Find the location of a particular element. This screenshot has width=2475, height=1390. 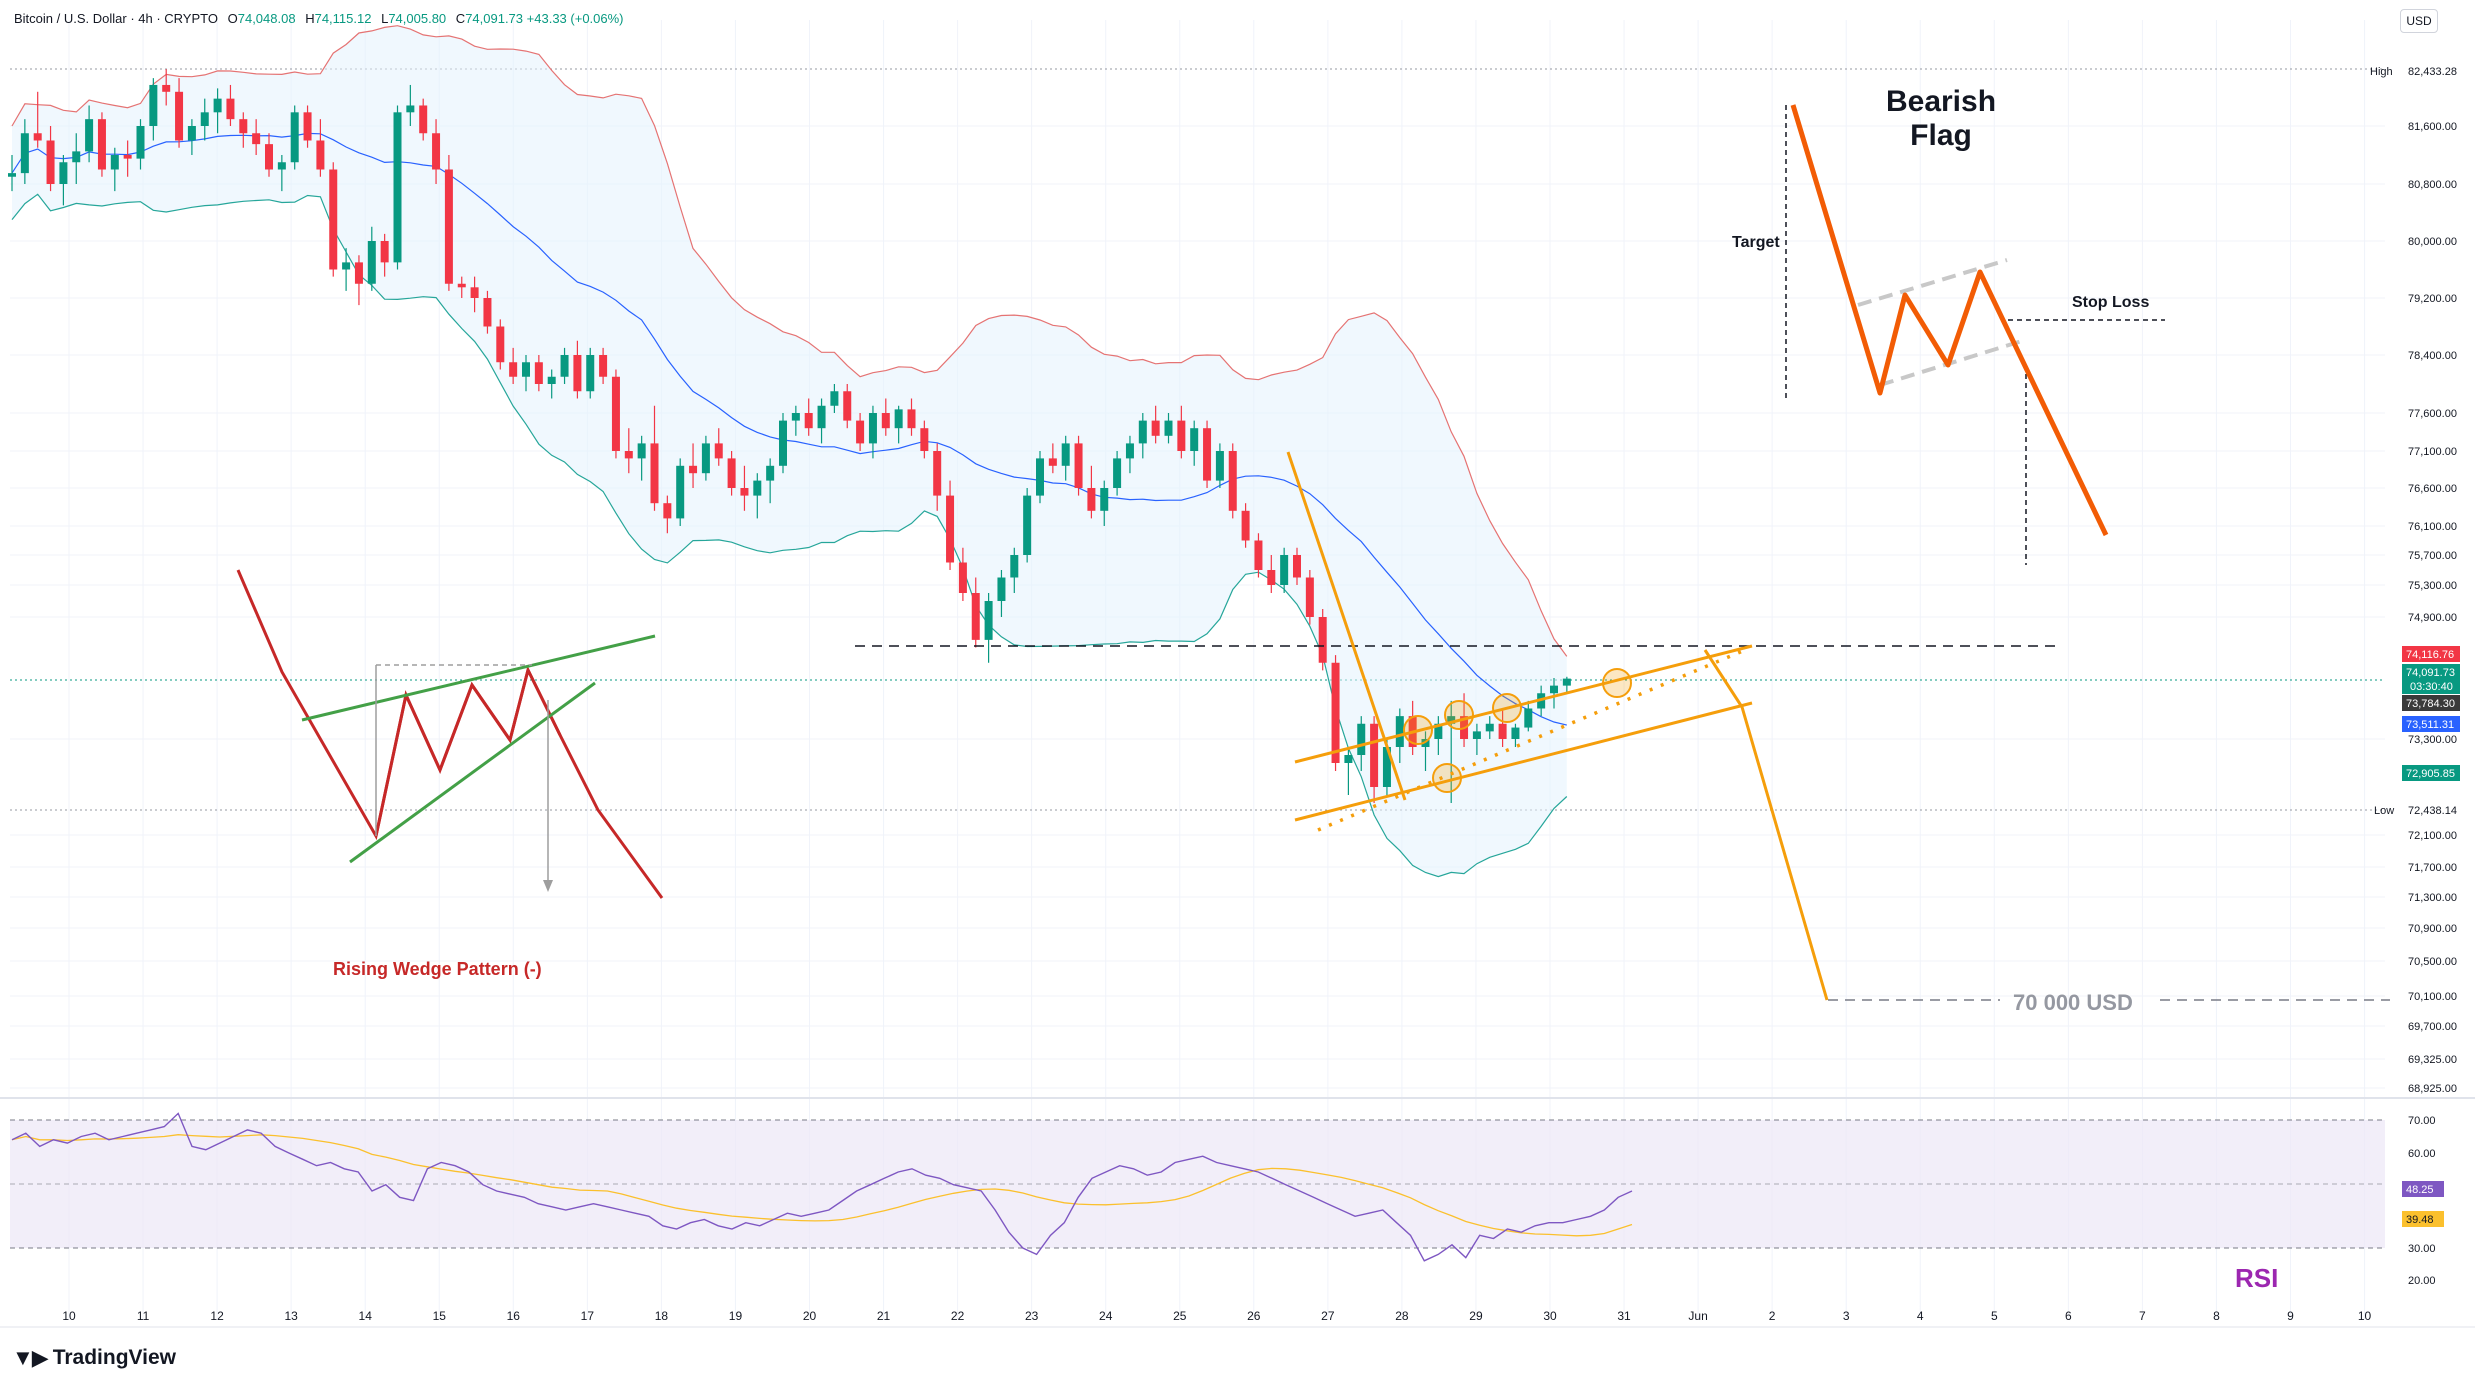

wedge-upper-line is located at coordinates (478, 678).